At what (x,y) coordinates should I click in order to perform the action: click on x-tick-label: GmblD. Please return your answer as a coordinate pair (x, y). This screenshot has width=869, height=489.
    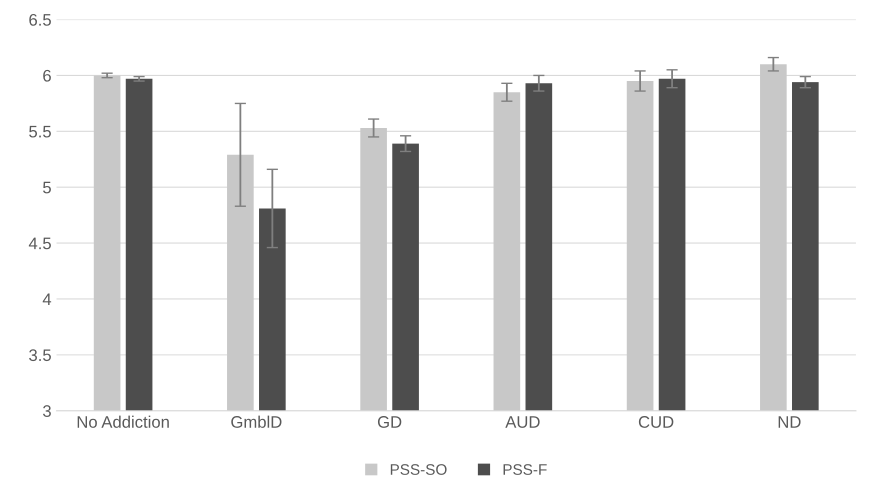
    Looking at the image, I should click on (256, 422).